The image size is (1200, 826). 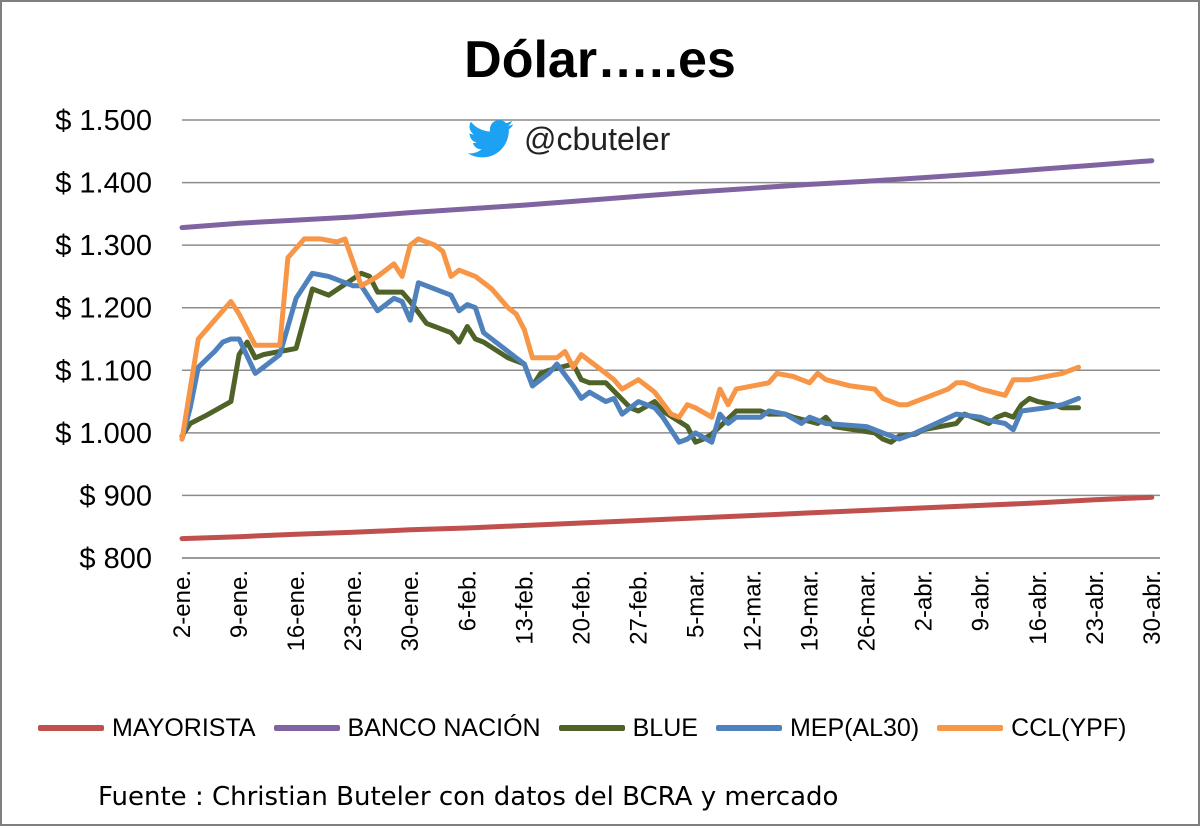 I want to click on series-line-mayorista, so click(x=667, y=518).